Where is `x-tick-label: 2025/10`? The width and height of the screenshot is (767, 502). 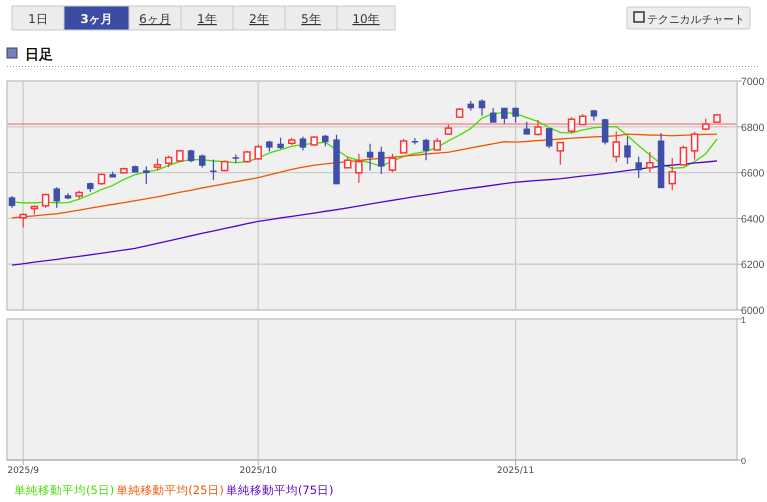
x-tick-label: 2025/10 is located at coordinates (258, 471).